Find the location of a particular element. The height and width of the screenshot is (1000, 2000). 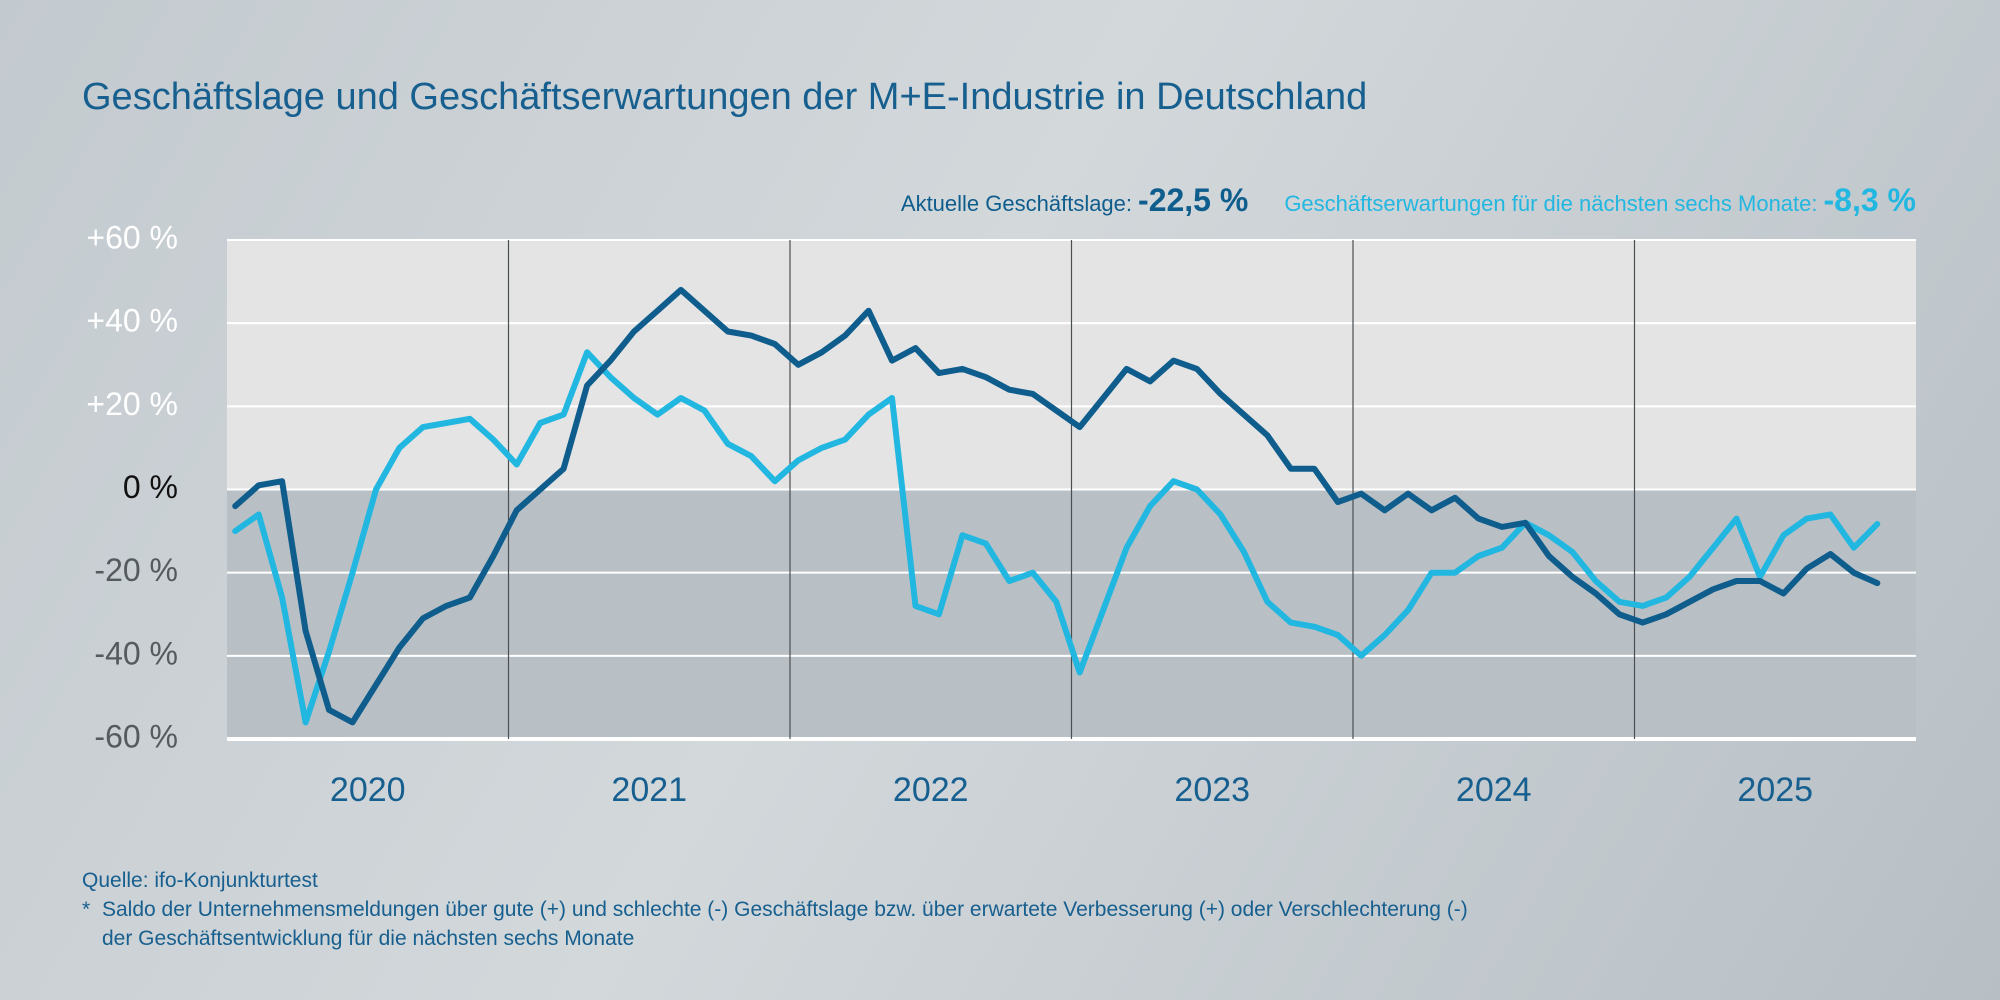

x-tick-label: 2021 is located at coordinates (649, 790).